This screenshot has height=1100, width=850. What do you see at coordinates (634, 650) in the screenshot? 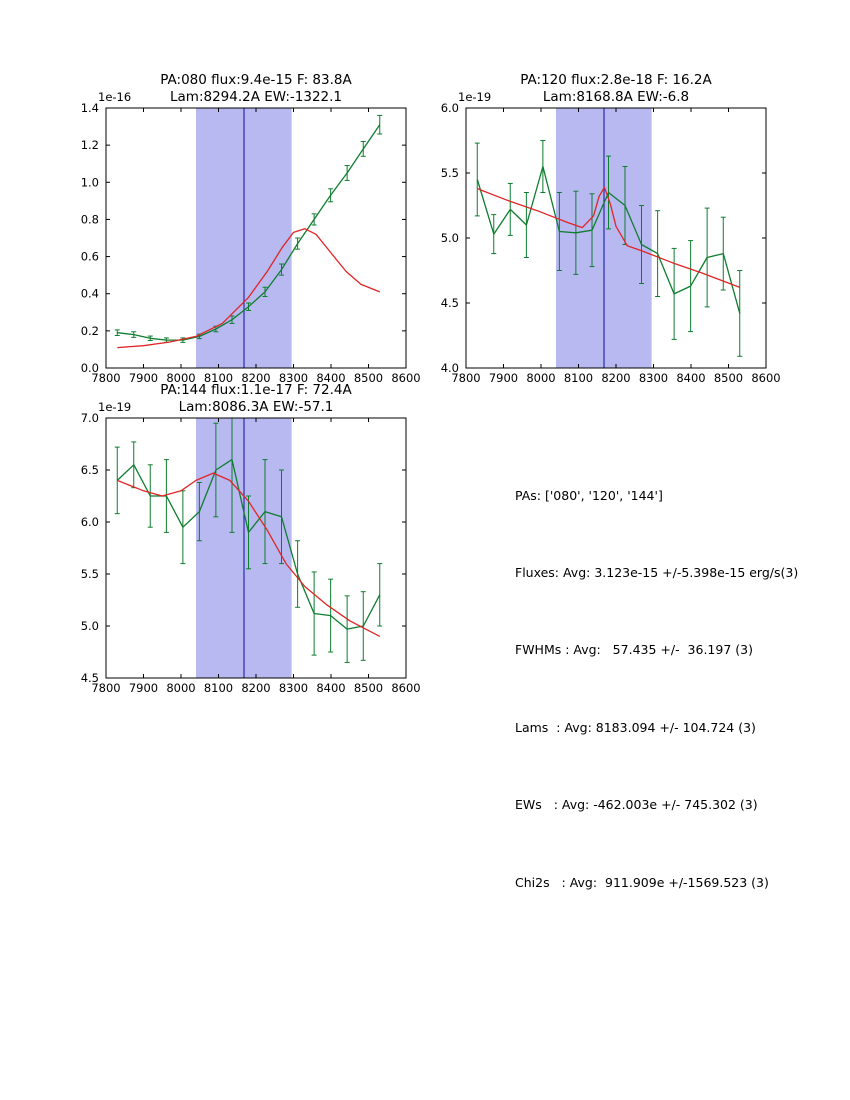
I see `stats-line-fwhms: FWHMs : Avg: 57.435 +/- 36.197 (3)` at bounding box center [634, 650].